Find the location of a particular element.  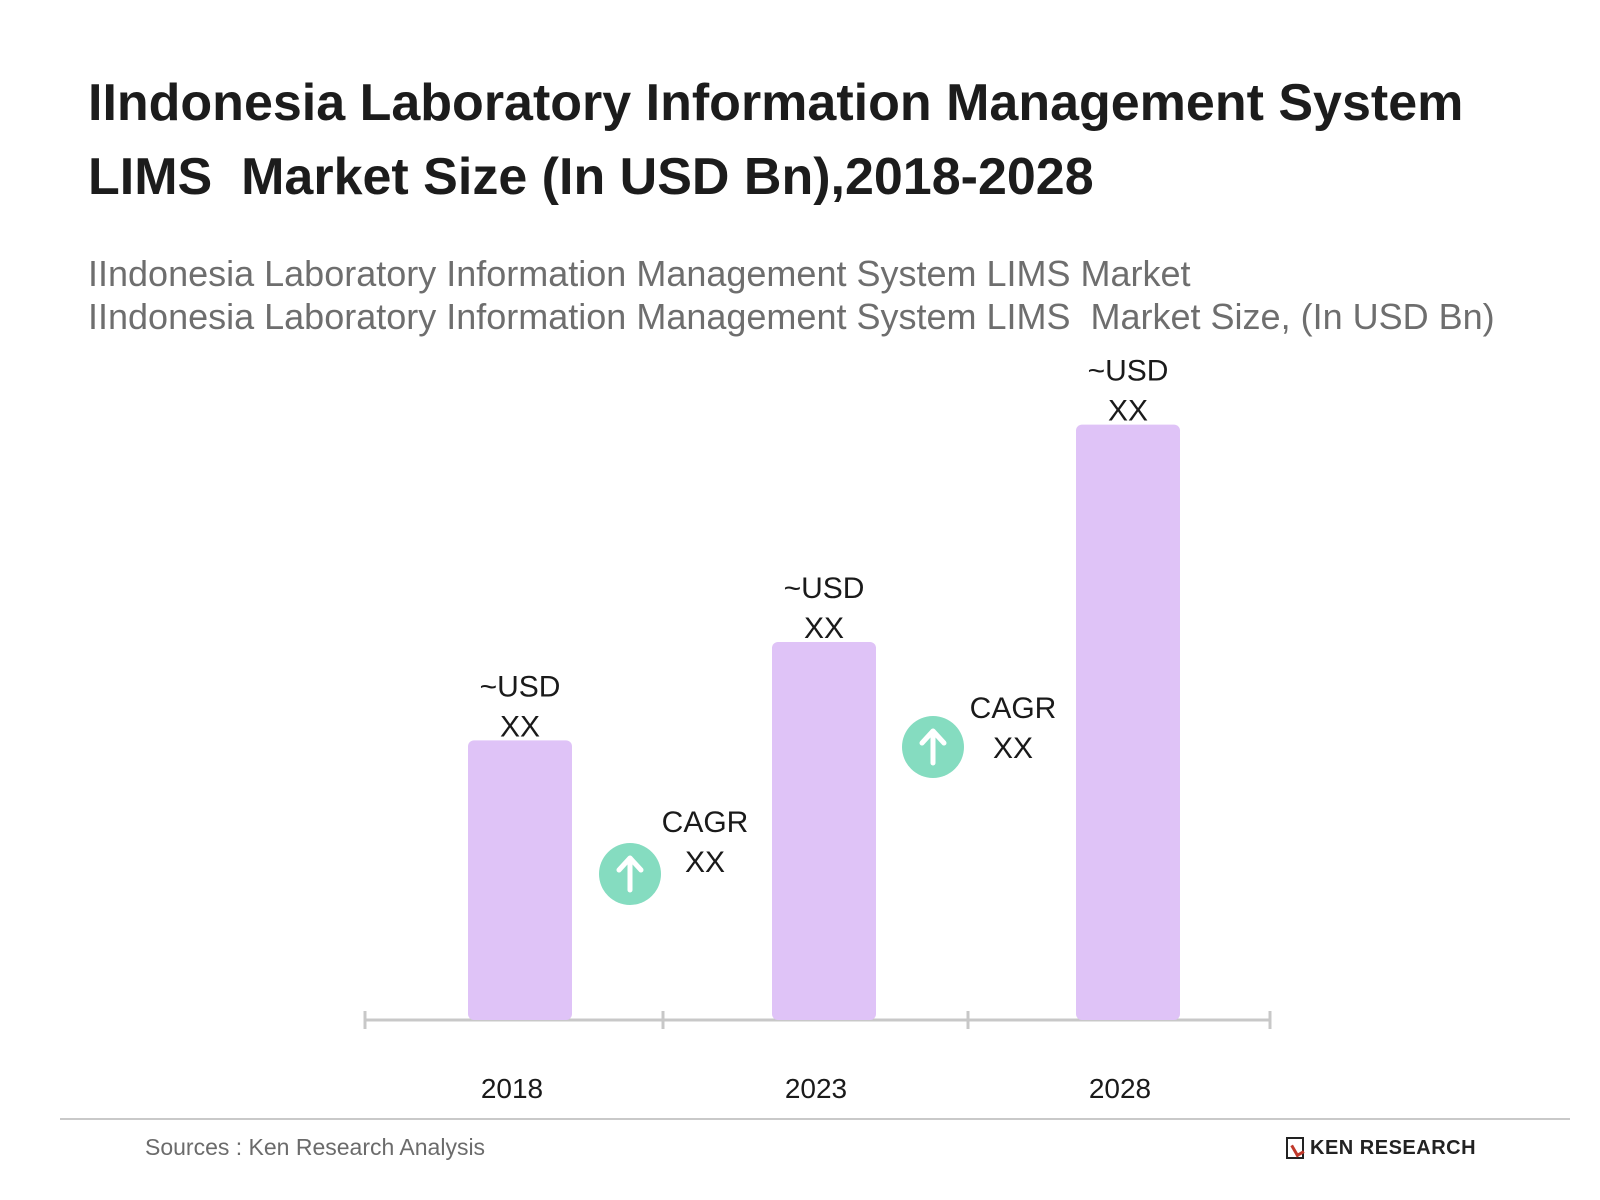

bar-2018 is located at coordinates (520, 880).